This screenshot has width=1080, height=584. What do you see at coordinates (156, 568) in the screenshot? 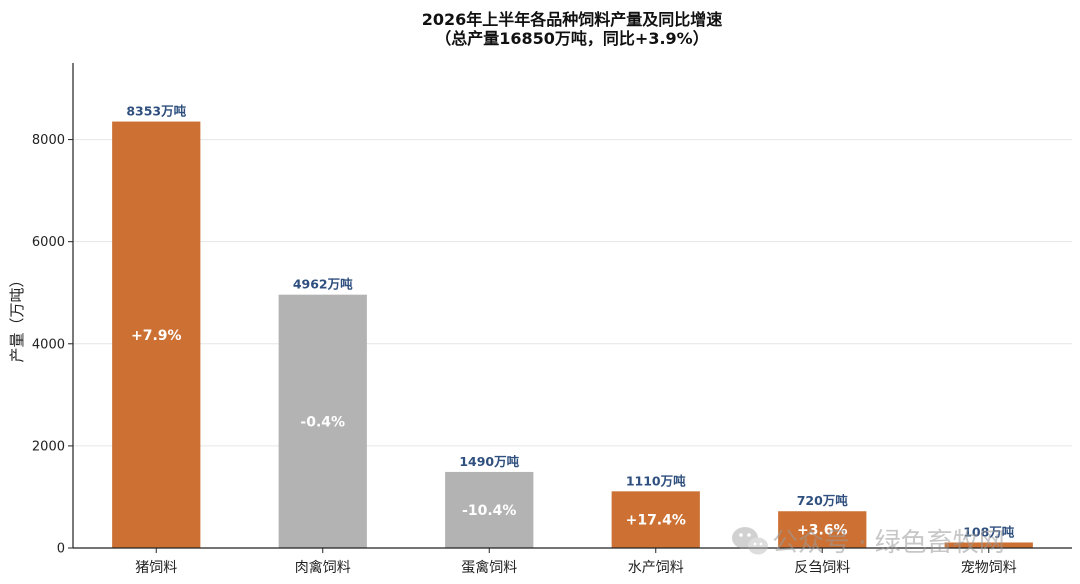
I see `category-label: 猪饲料` at bounding box center [156, 568].